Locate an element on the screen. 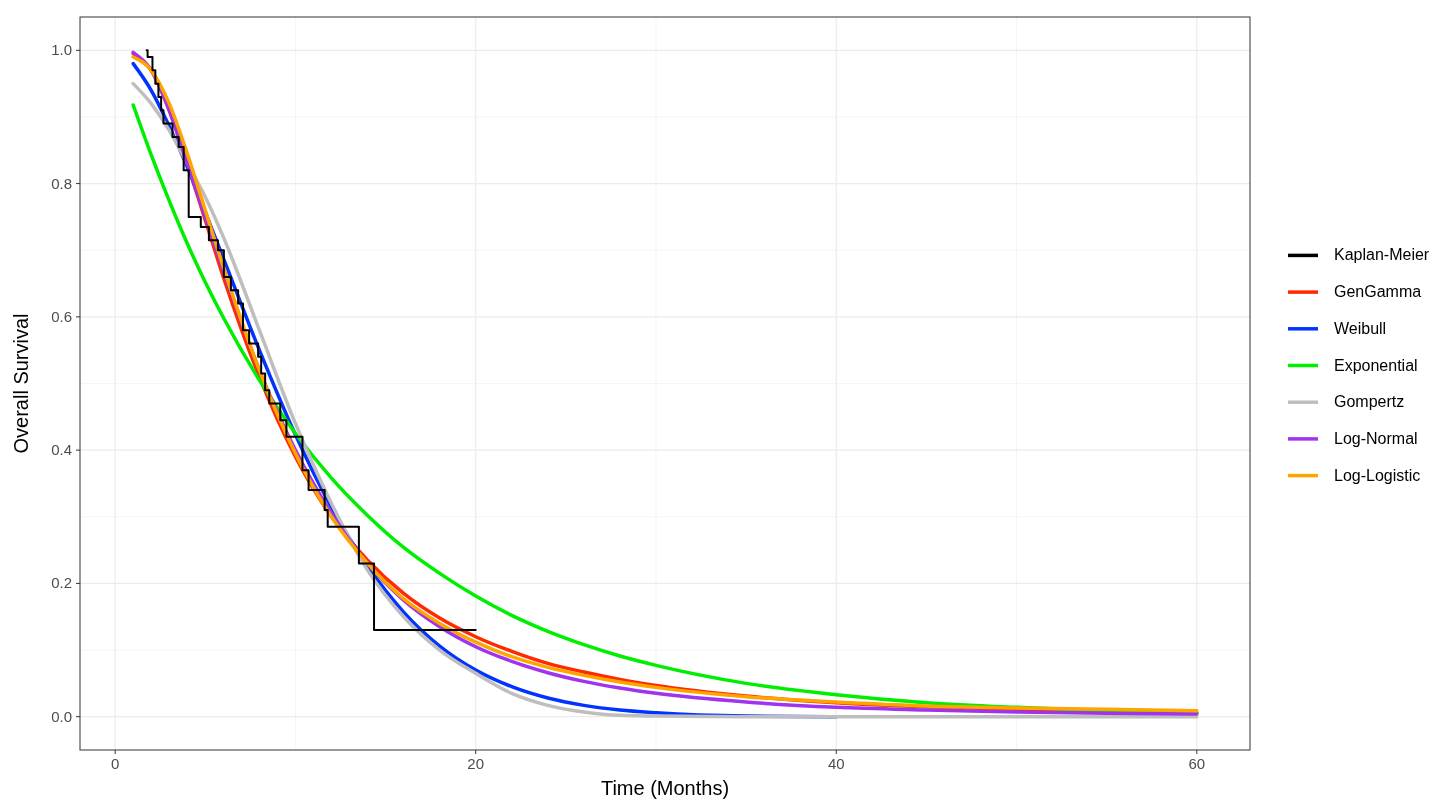  y-tick-label: 1.0 is located at coordinates (61, 50).